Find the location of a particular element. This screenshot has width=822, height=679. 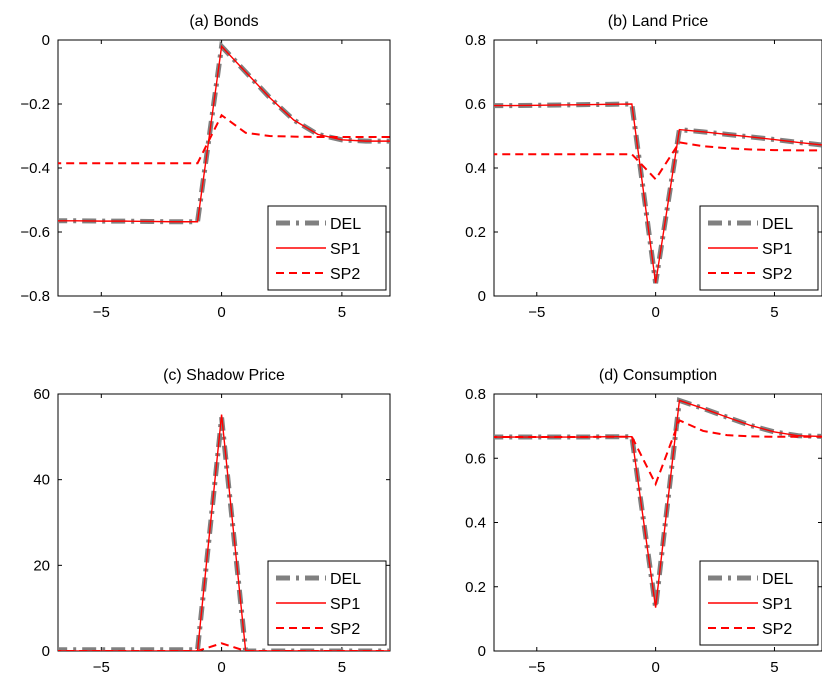

y-tick-label: −0.2 is located at coordinates (35, 104).